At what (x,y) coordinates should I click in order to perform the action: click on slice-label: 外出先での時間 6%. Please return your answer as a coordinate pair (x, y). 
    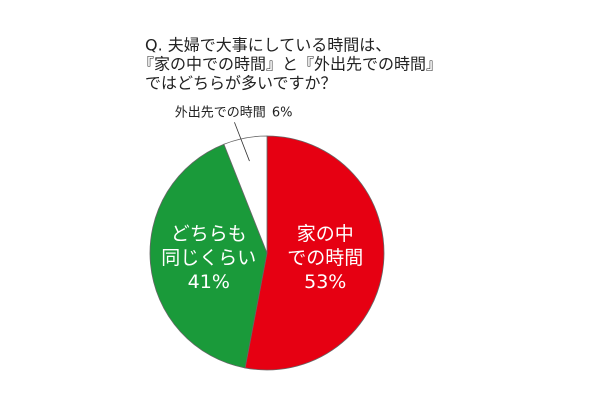
    Looking at the image, I should click on (234, 112).